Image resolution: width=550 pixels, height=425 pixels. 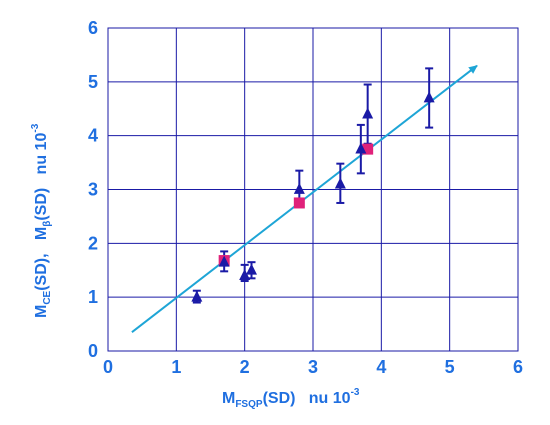 I want to click on x-tick-label: 1, so click(x=176, y=367).